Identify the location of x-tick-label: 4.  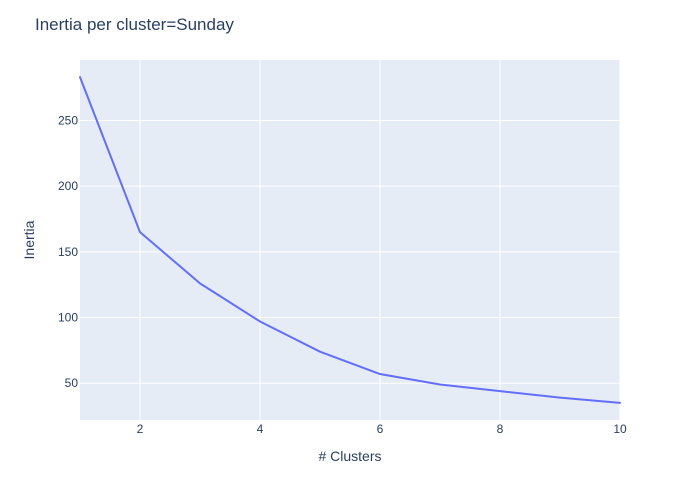
(260, 429).